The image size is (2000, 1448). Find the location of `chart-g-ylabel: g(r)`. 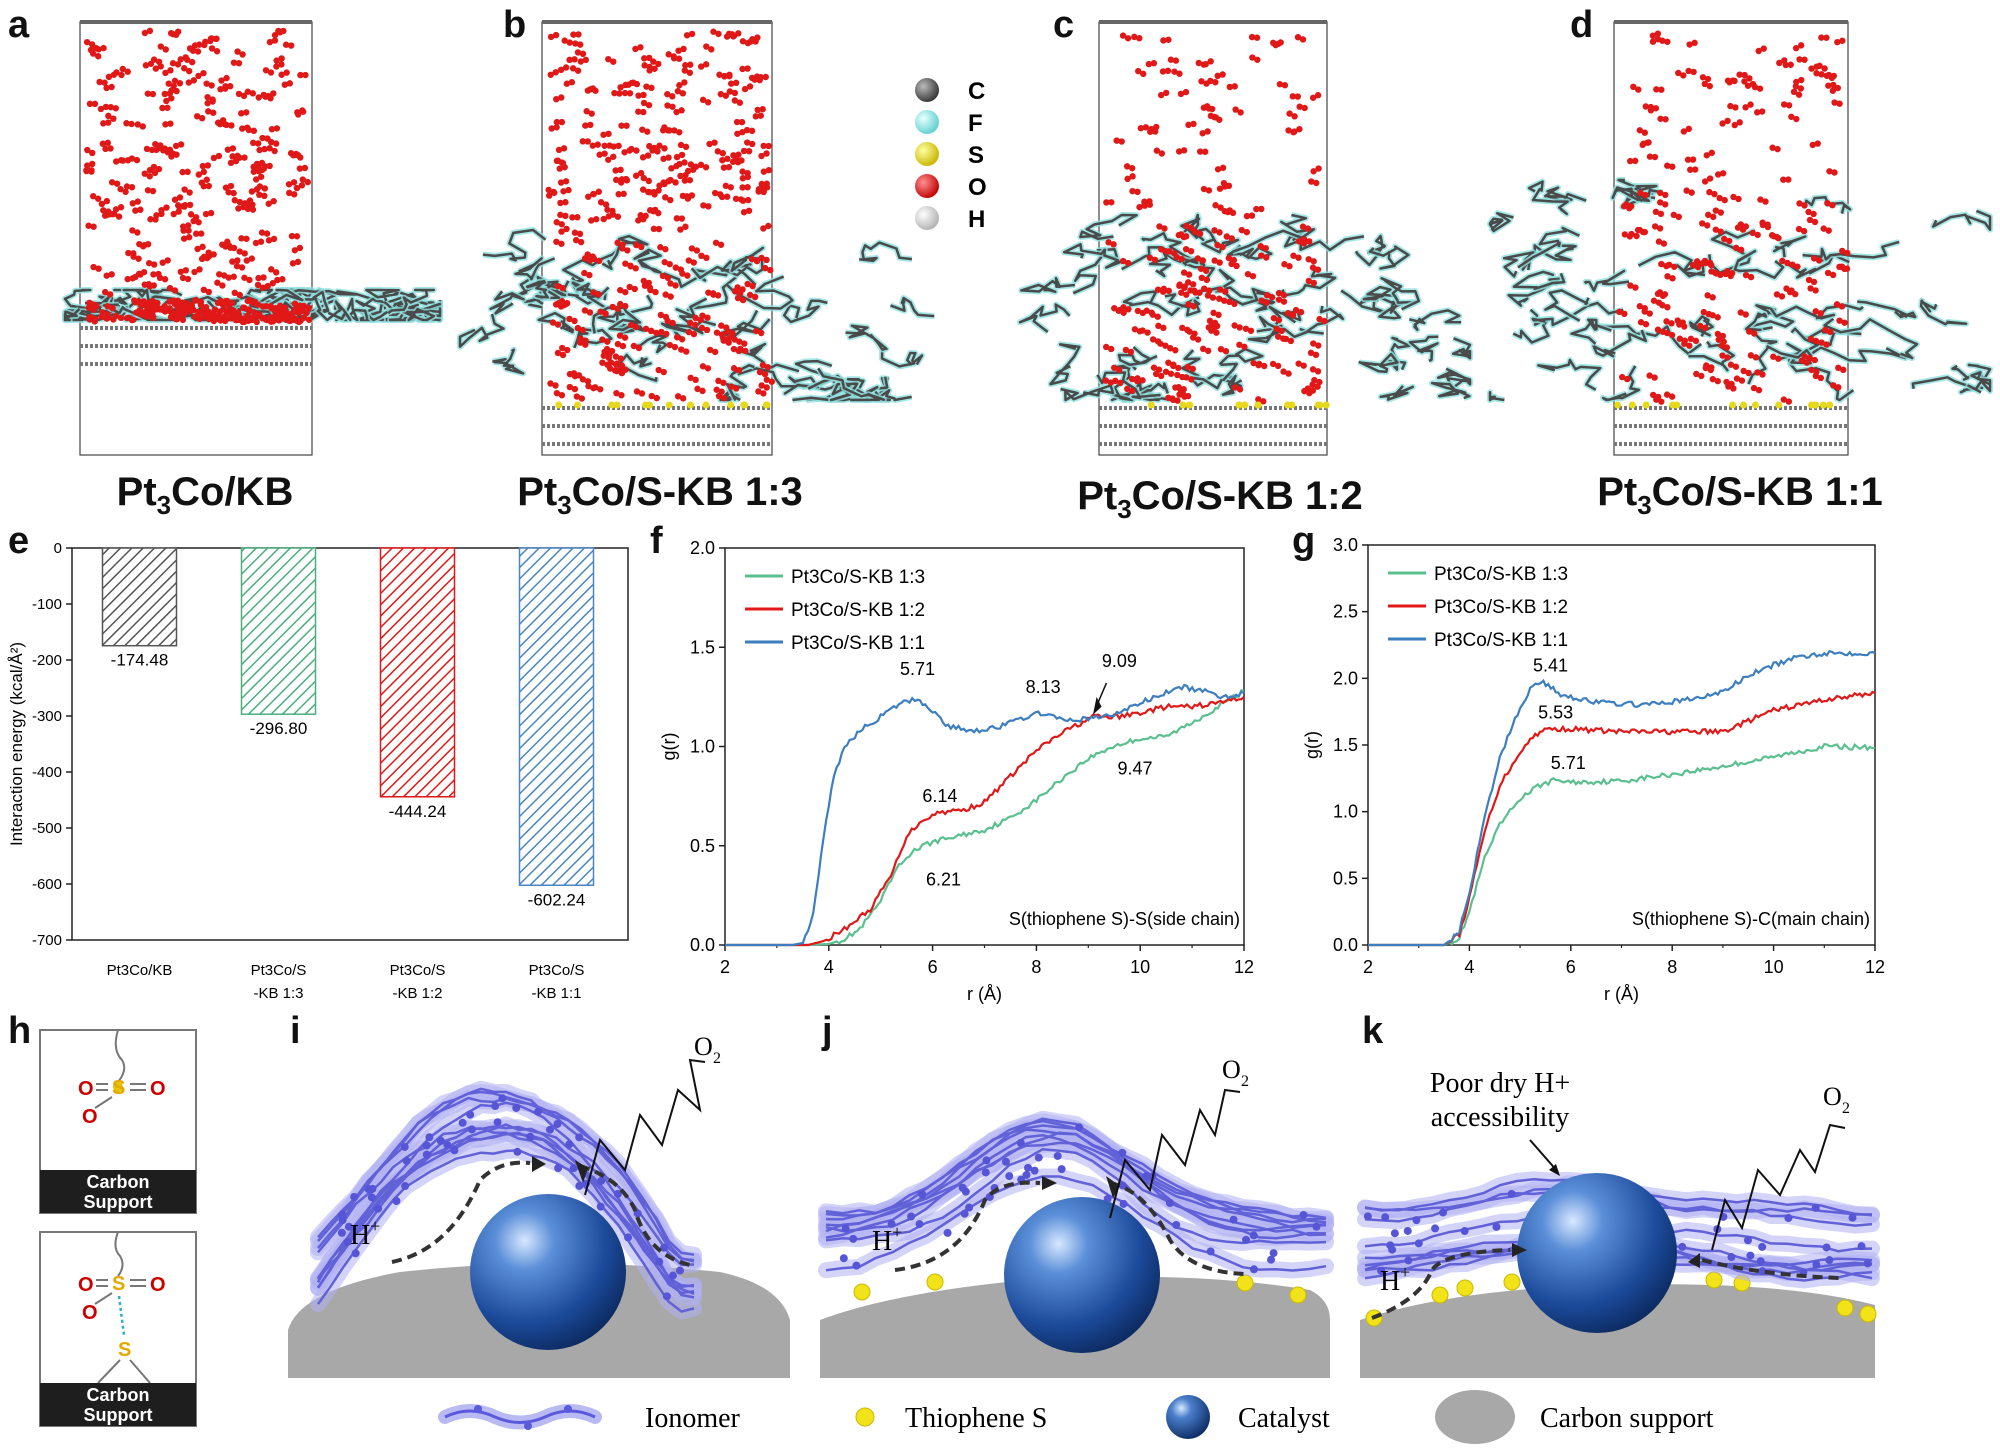

chart-g-ylabel: g(r) is located at coordinates (1312, 745).